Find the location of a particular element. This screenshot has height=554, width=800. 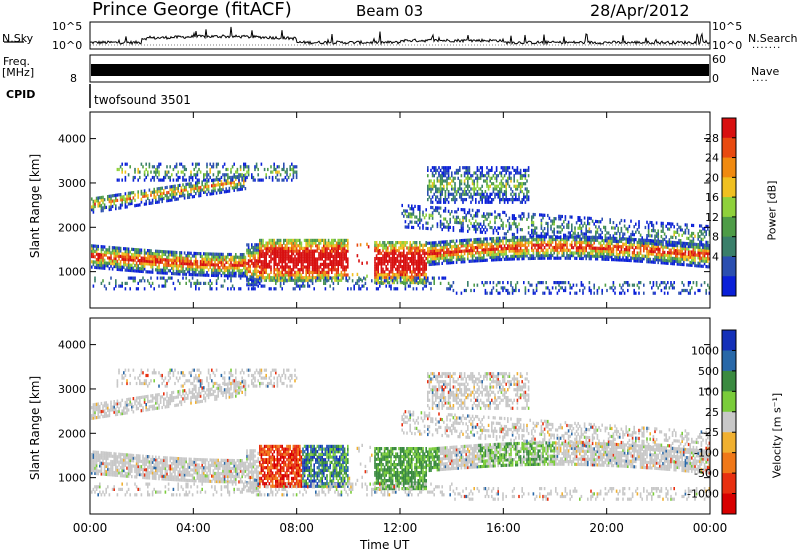

velocity-ytick-label: 4000 is located at coordinates (72, 345).